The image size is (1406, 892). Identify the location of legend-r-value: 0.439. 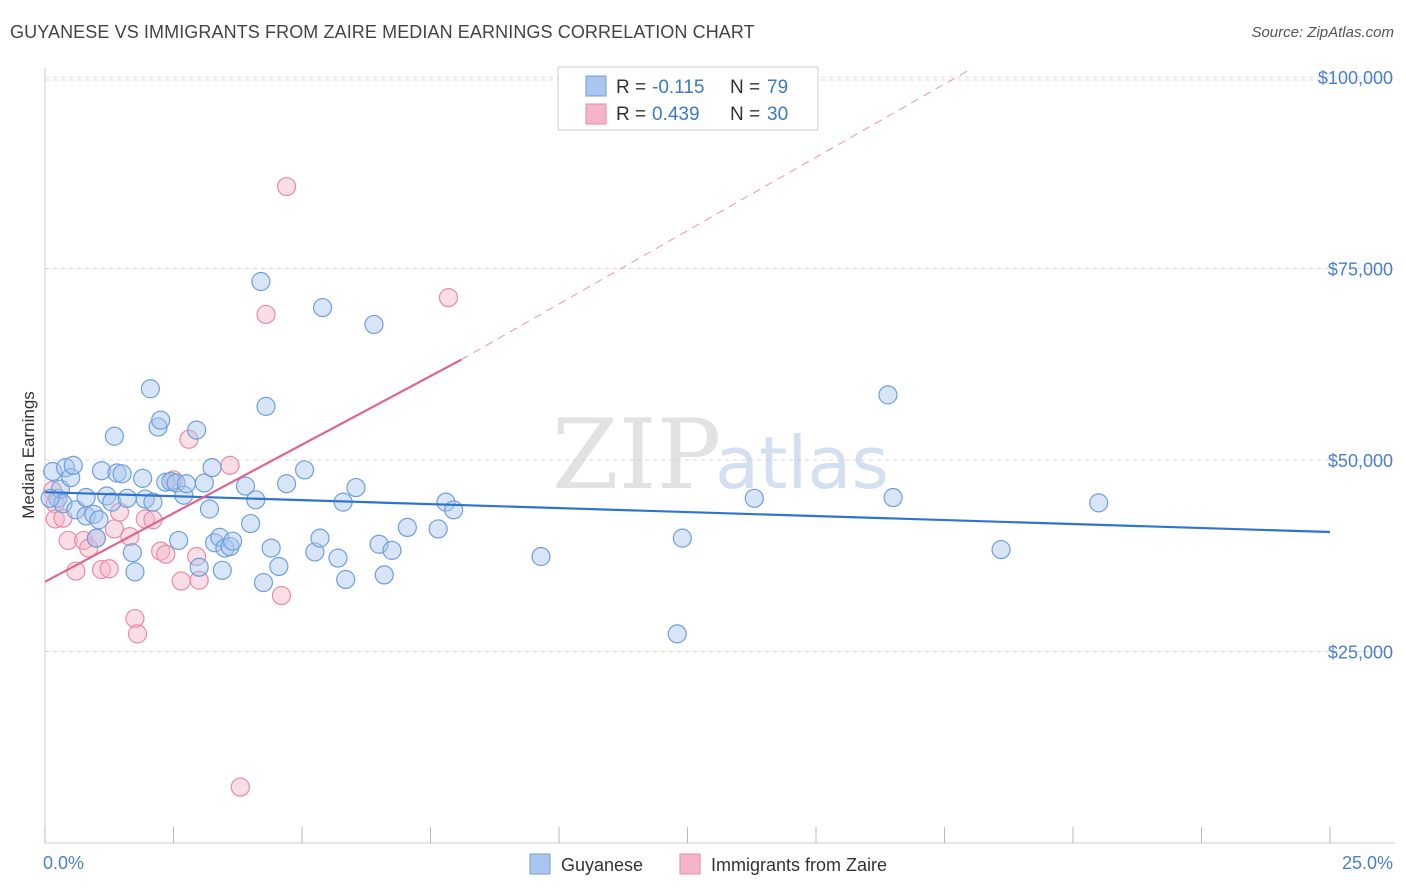
(676, 114).